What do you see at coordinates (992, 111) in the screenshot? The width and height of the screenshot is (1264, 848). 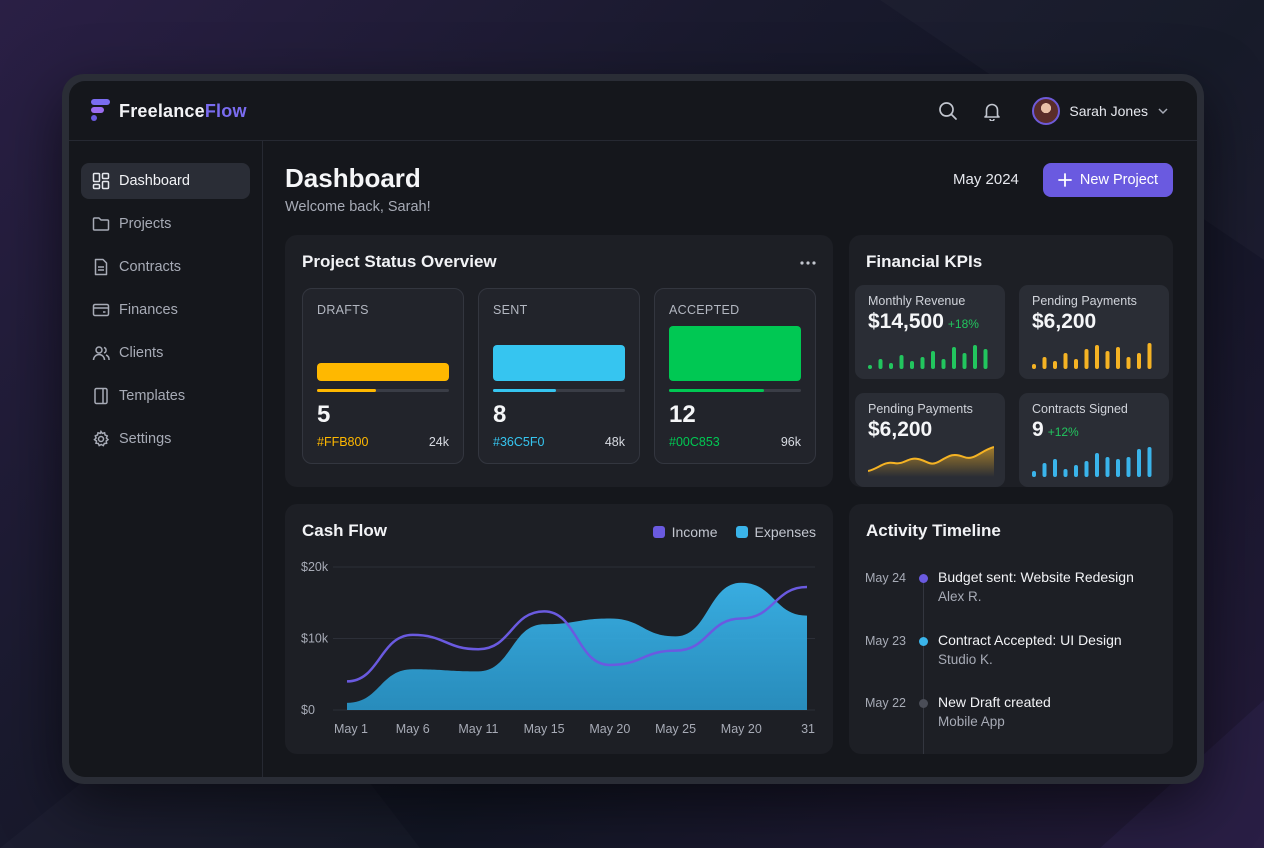 I see `notifications-button` at bounding box center [992, 111].